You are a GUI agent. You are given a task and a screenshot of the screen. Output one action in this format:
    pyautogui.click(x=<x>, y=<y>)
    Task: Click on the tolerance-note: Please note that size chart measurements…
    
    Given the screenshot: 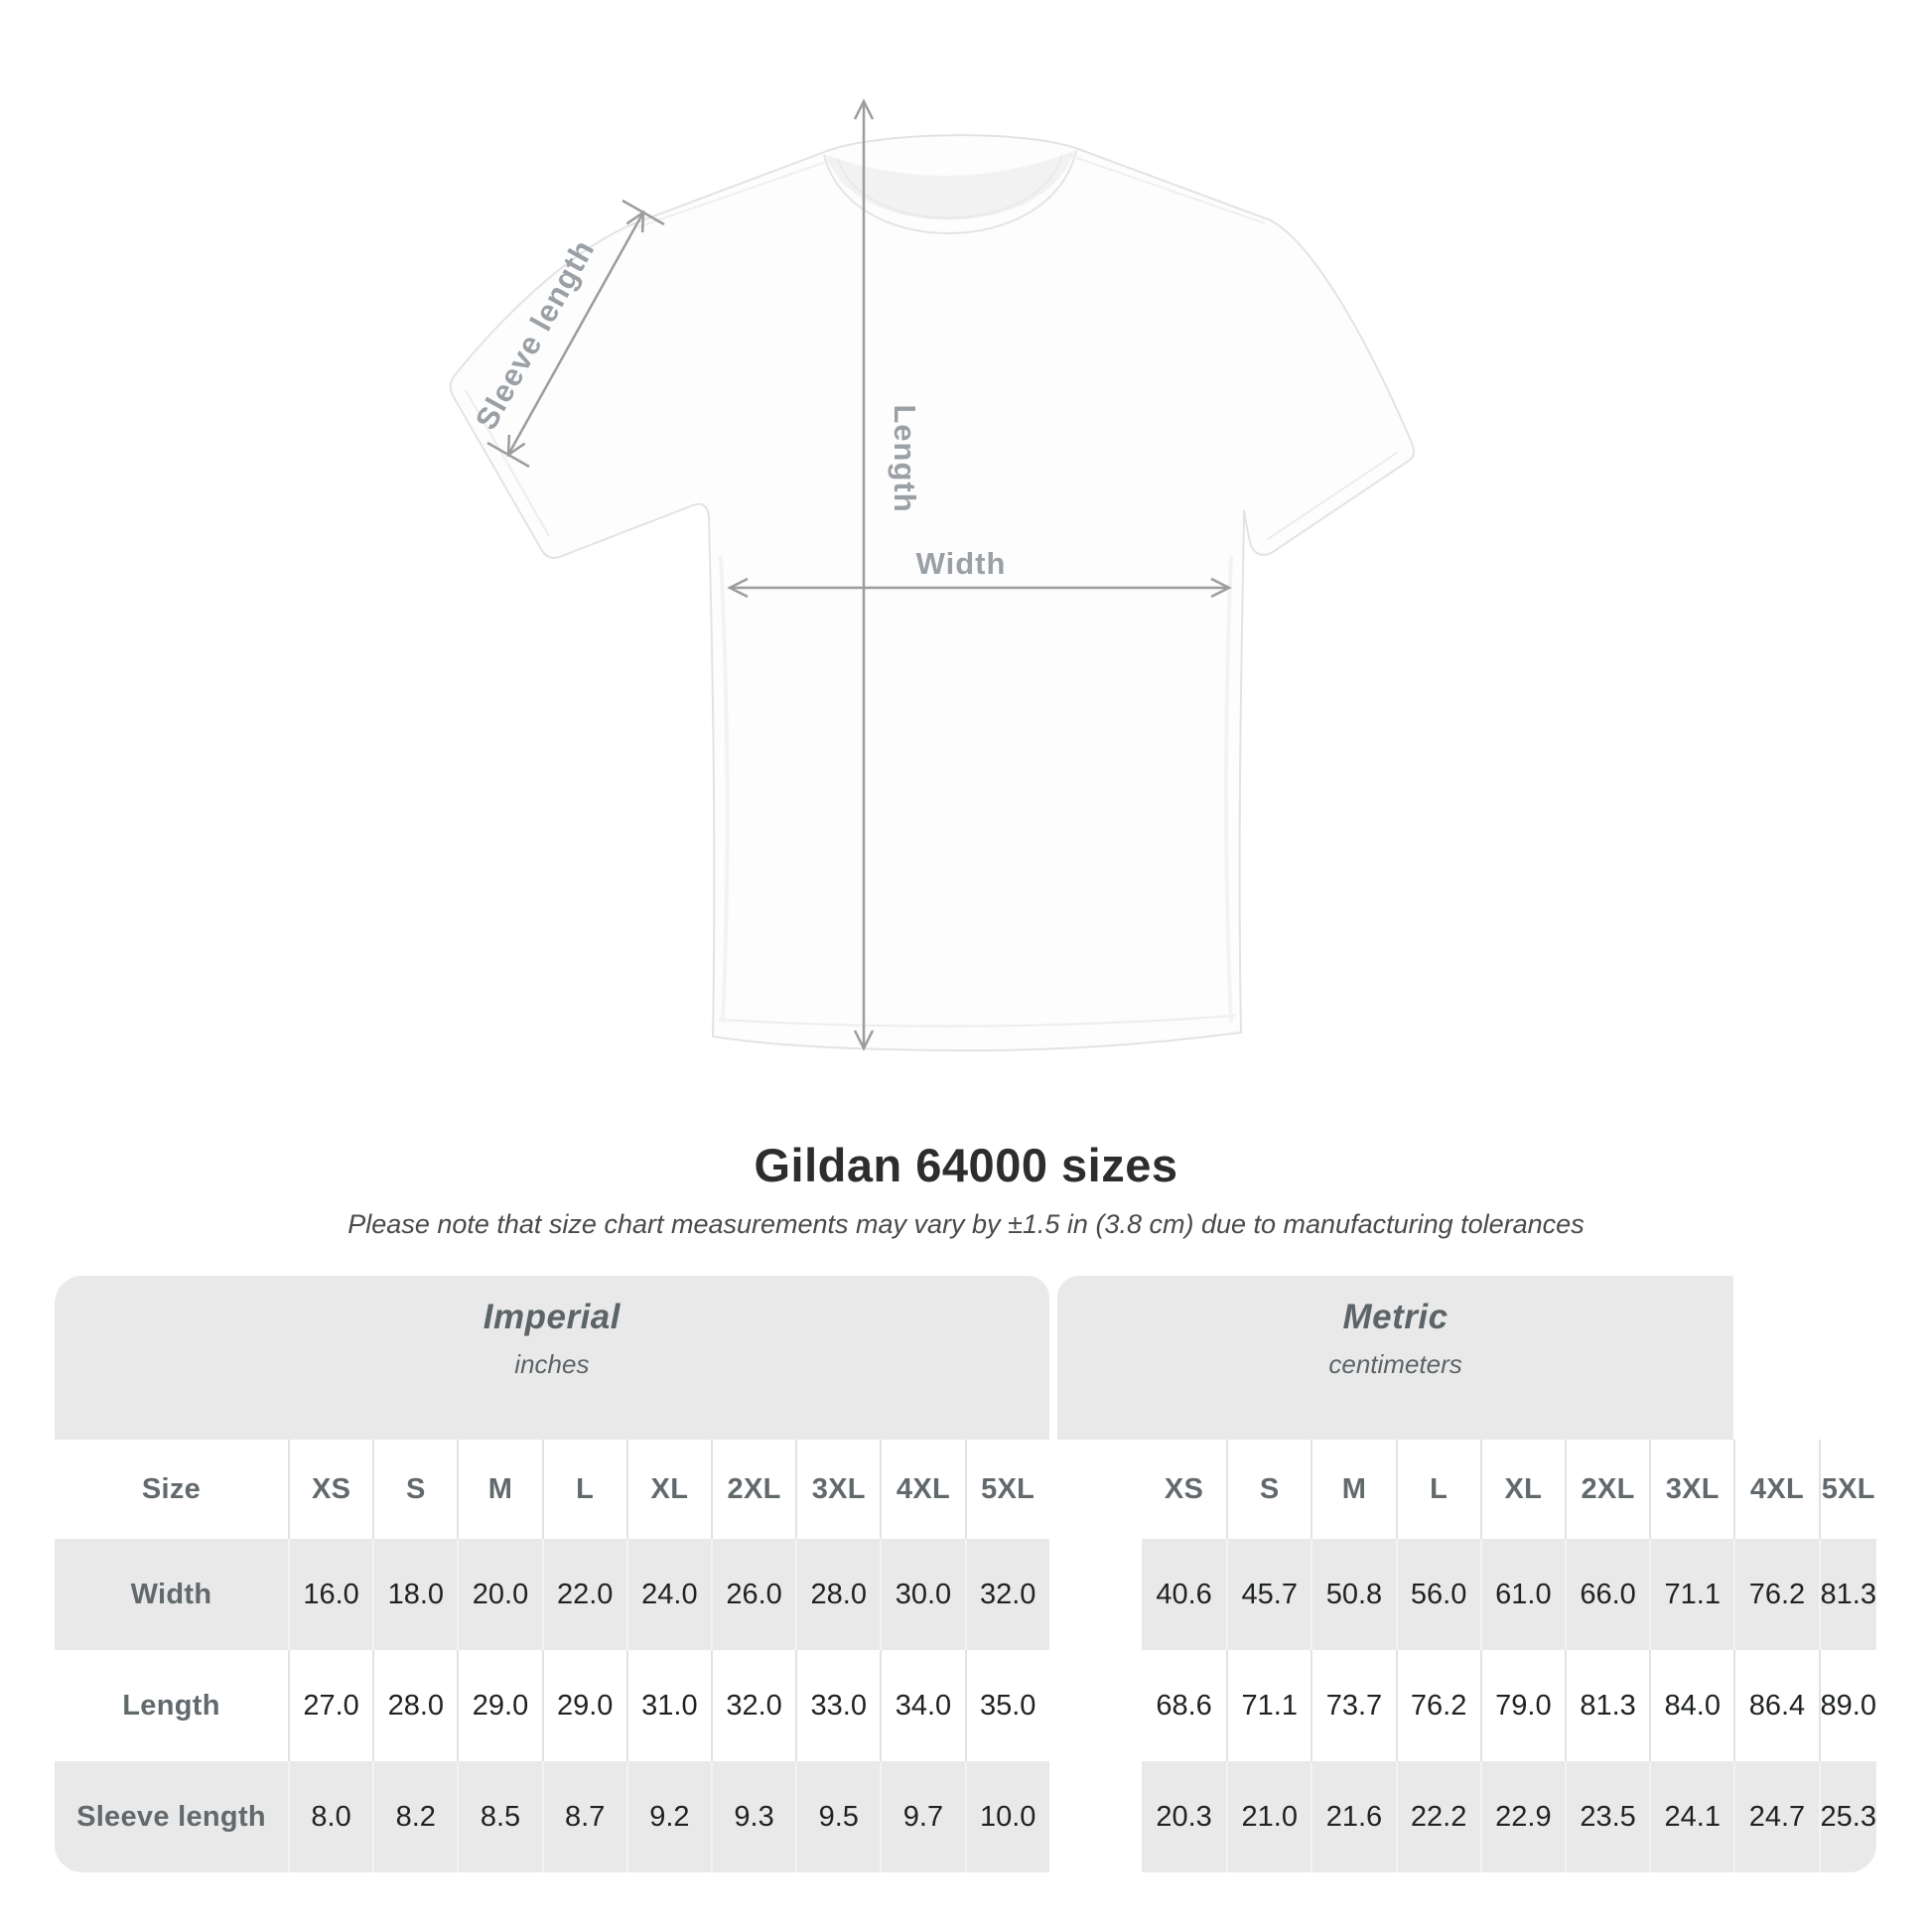 What is the action you would take?
    pyautogui.click(x=966, y=1224)
    